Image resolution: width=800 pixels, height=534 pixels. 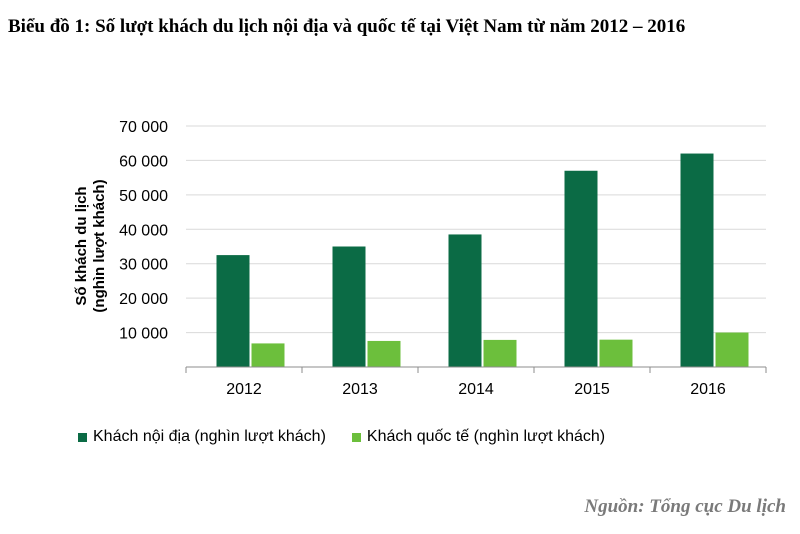 What do you see at coordinates (90, 245) in the screenshot?
I see `y-axis-label: Số khách du lịch(nghìn lượt khách)` at bounding box center [90, 245].